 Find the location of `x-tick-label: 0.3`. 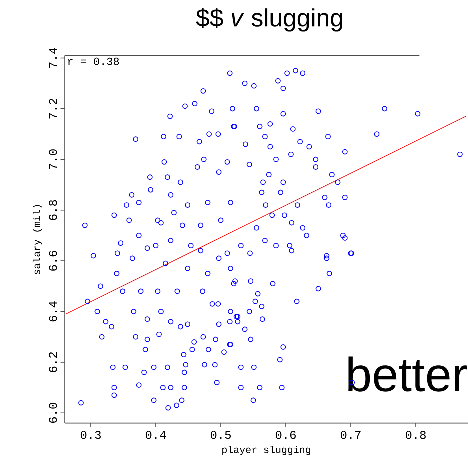

x-tick-label: 0.3 is located at coordinates (90, 435).